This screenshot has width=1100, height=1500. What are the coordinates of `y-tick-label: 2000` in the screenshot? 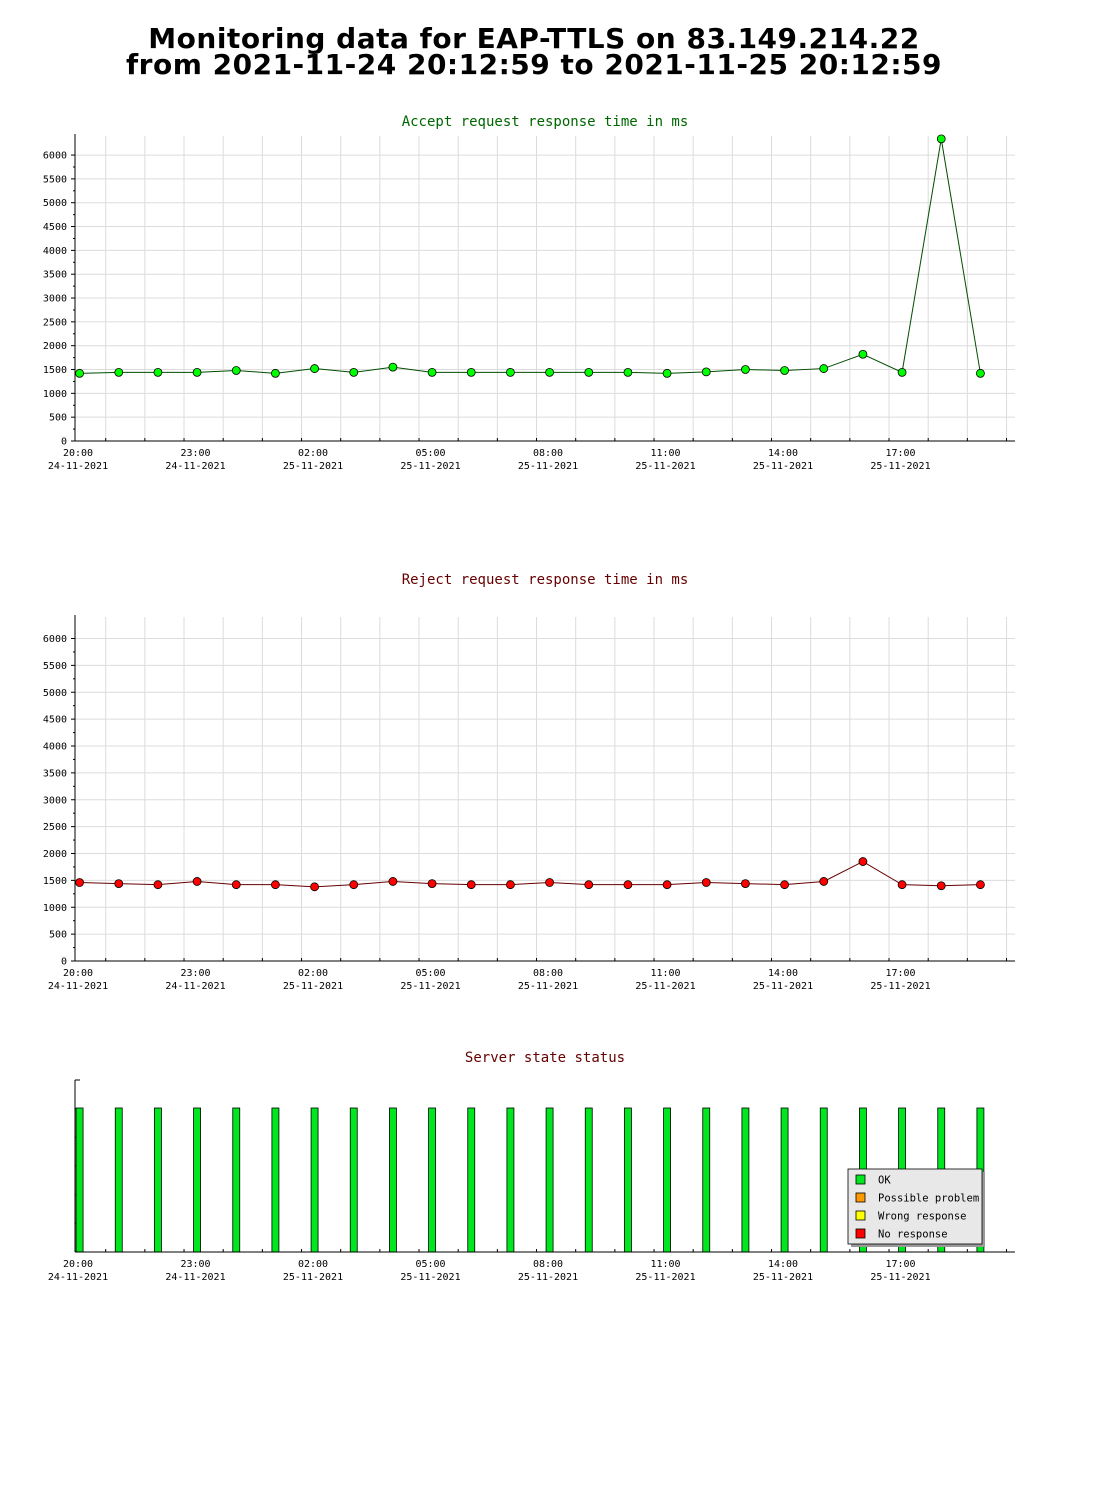 It's located at (55, 854).